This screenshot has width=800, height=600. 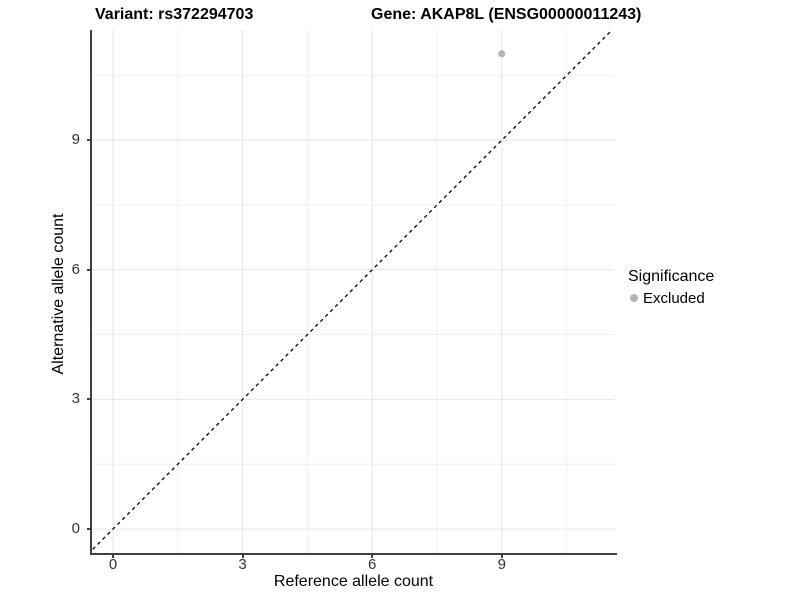 What do you see at coordinates (674, 298) in the screenshot?
I see `legend-entry-label: Excluded` at bounding box center [674, 298].